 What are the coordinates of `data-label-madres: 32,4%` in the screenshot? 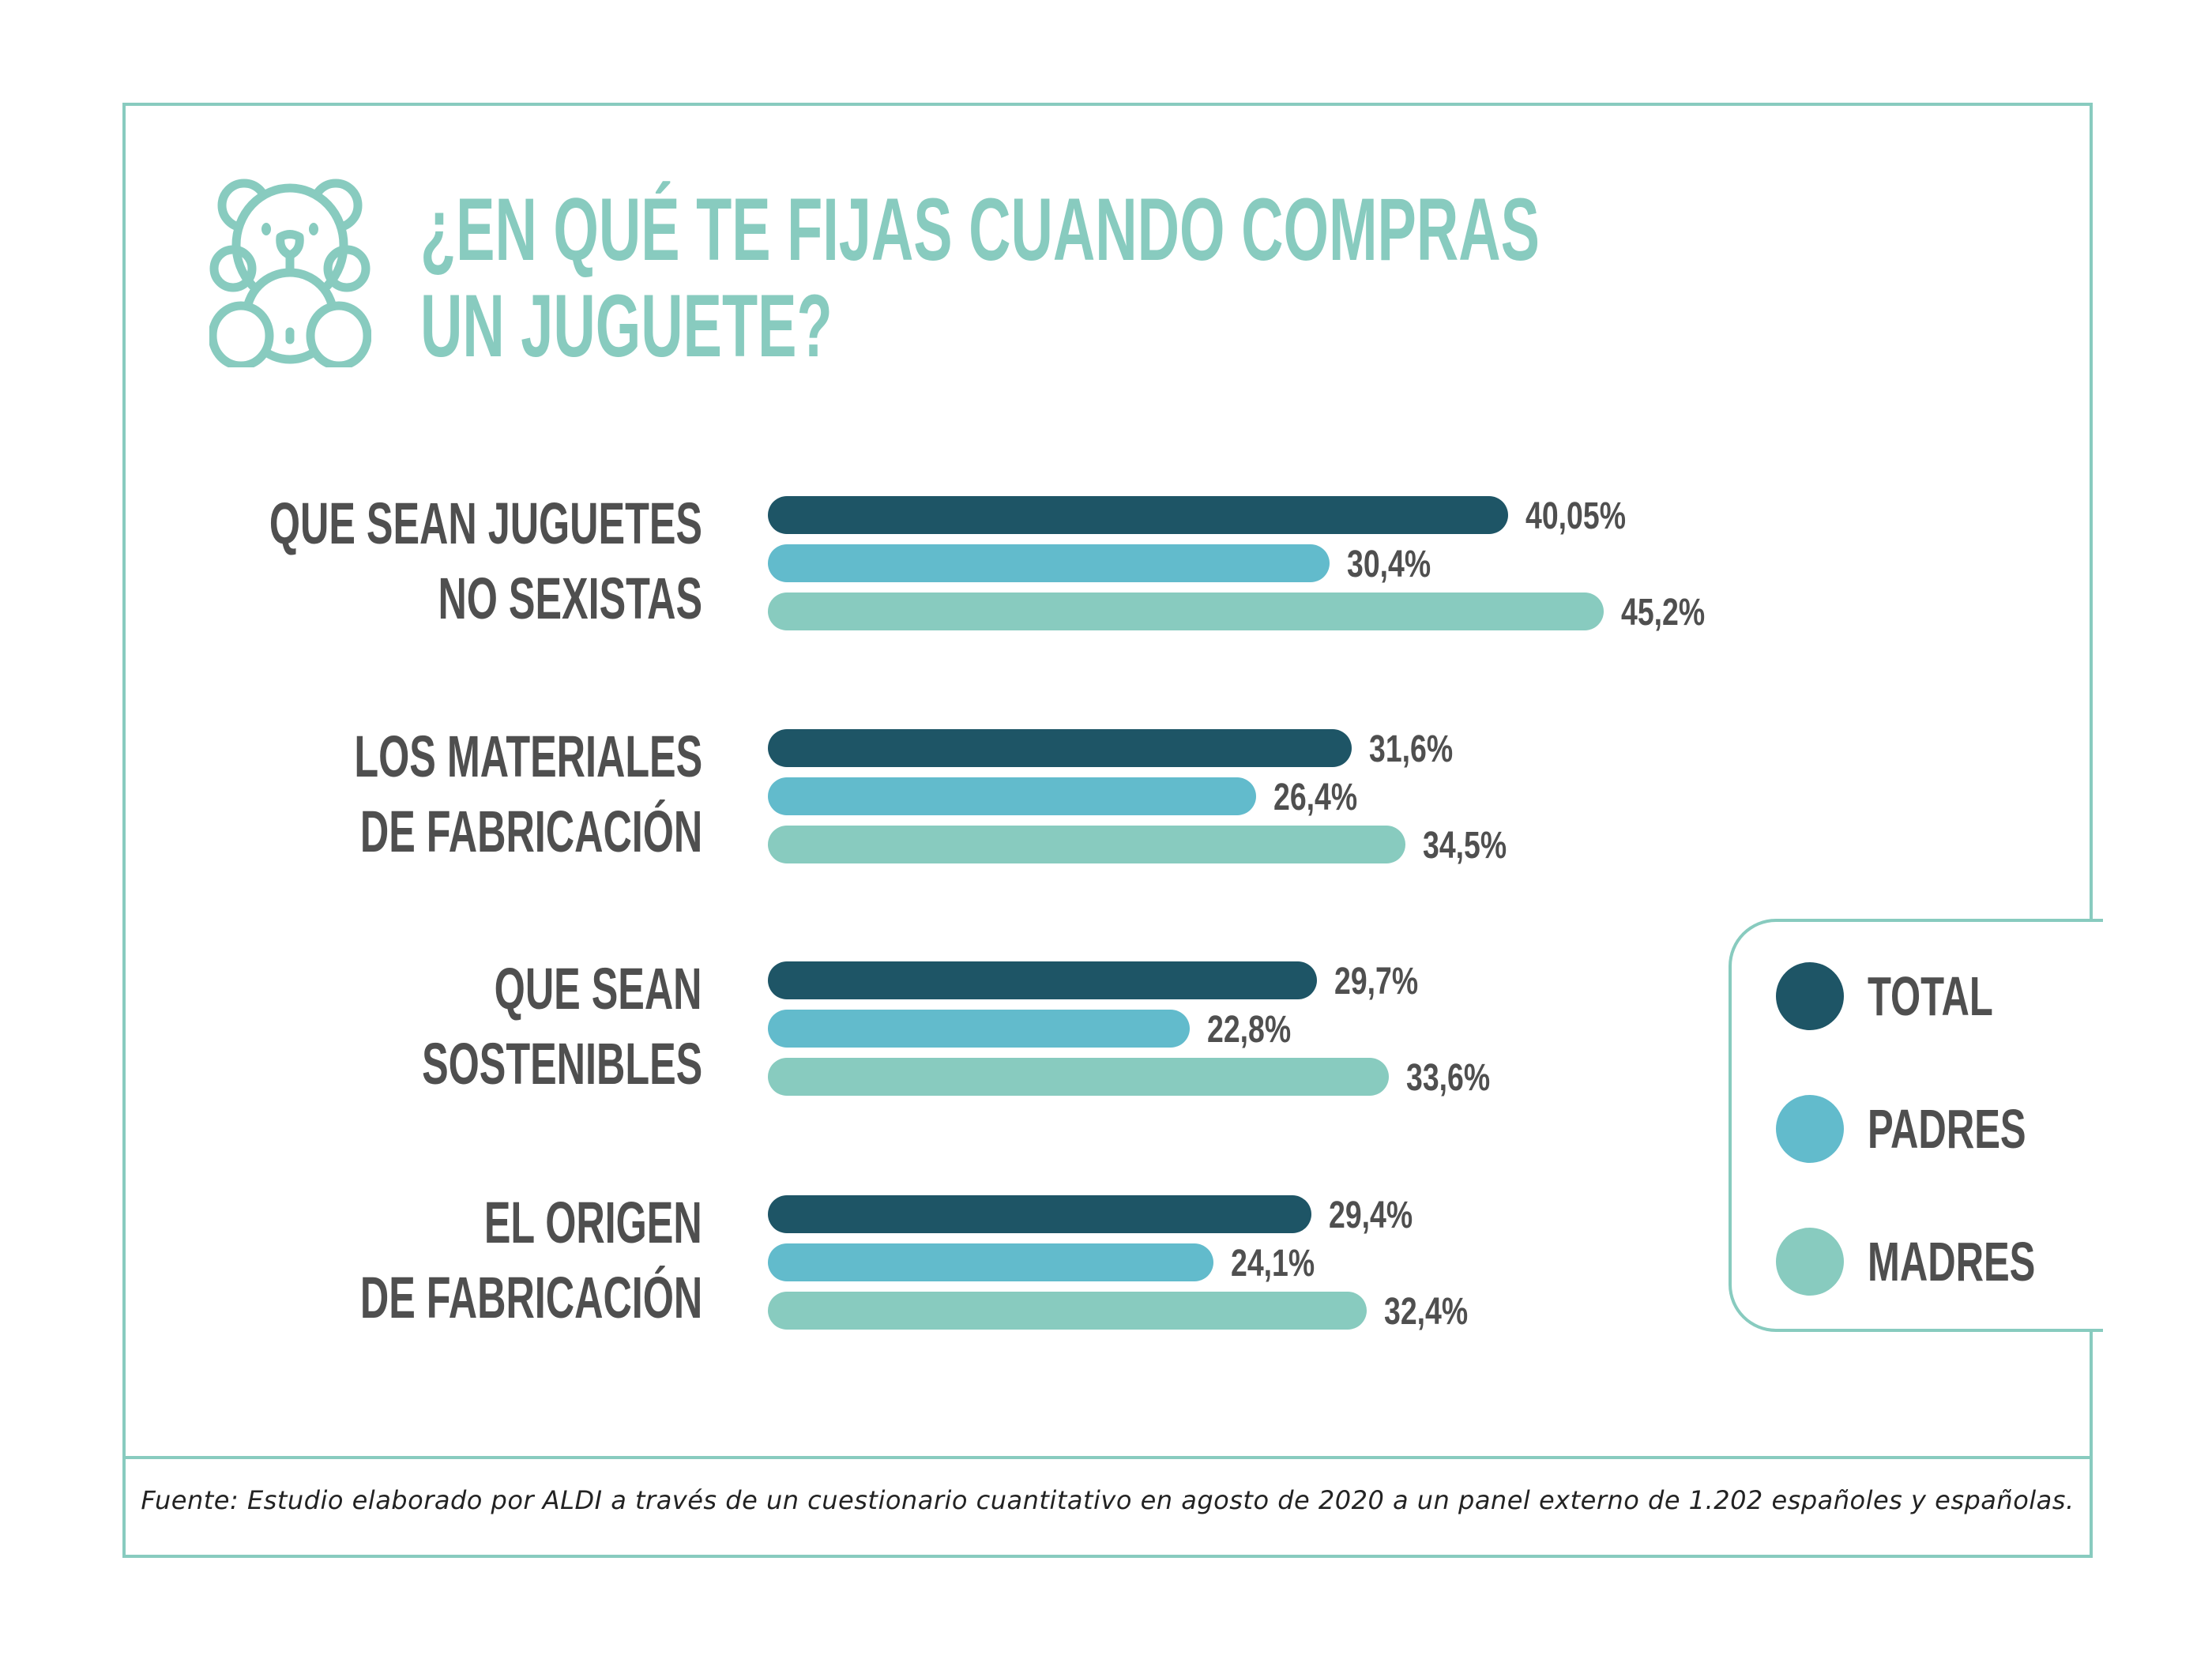 It's located at (1427, 1312).